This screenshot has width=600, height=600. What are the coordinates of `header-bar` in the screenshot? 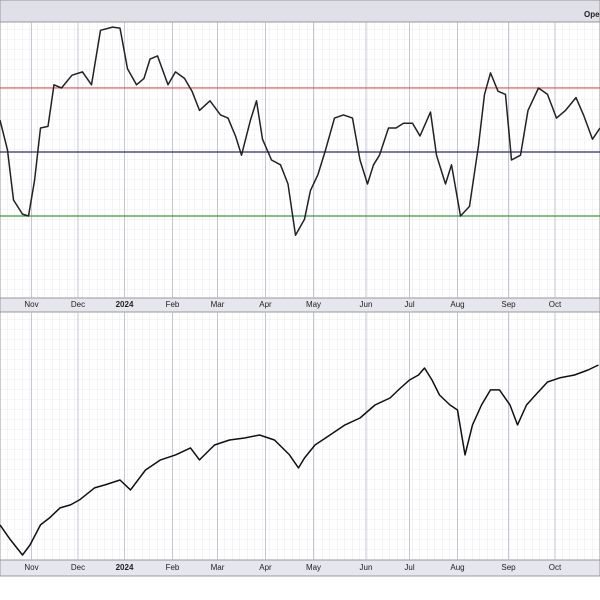 It's located at (300, 11).